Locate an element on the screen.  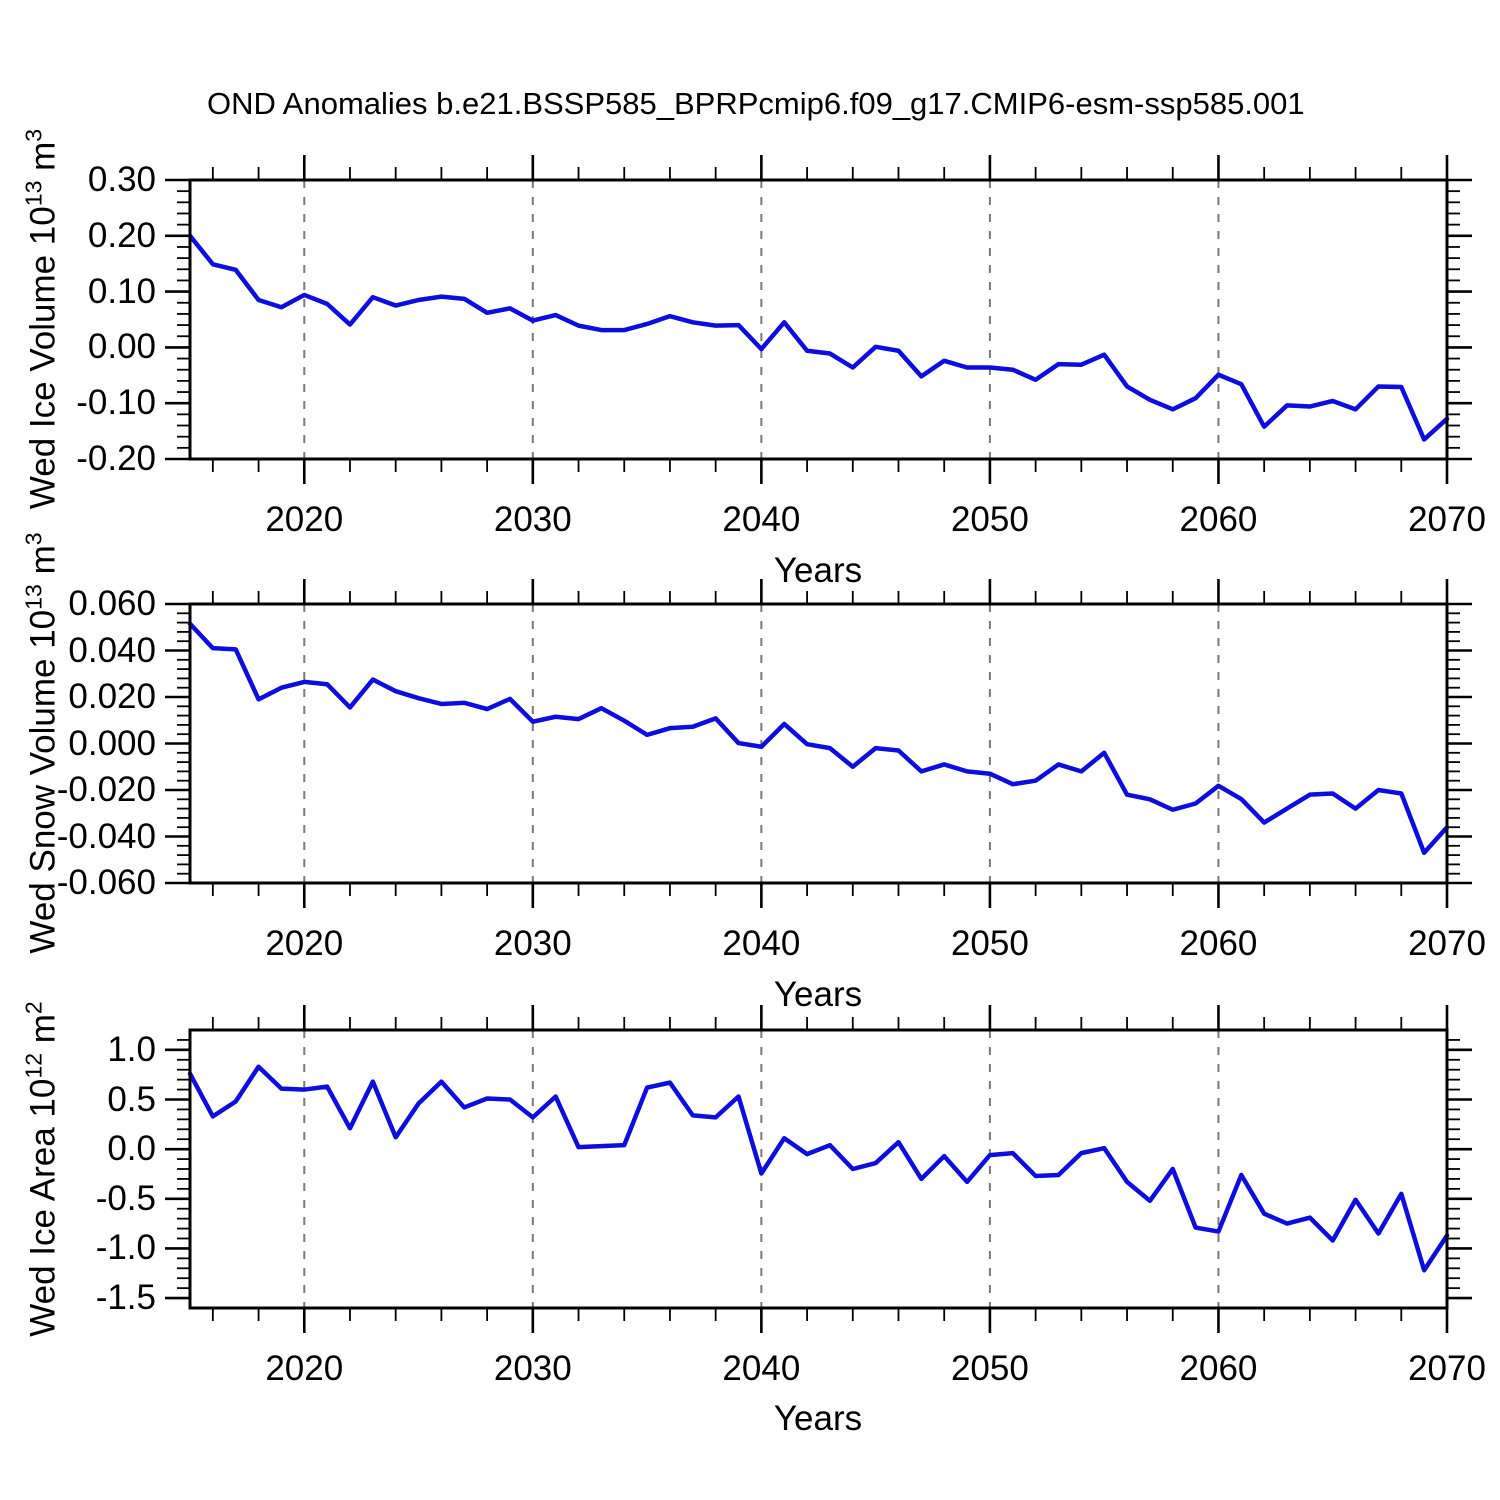
x-axis-title-years-3: Years is located at coordinates (818, 1418).